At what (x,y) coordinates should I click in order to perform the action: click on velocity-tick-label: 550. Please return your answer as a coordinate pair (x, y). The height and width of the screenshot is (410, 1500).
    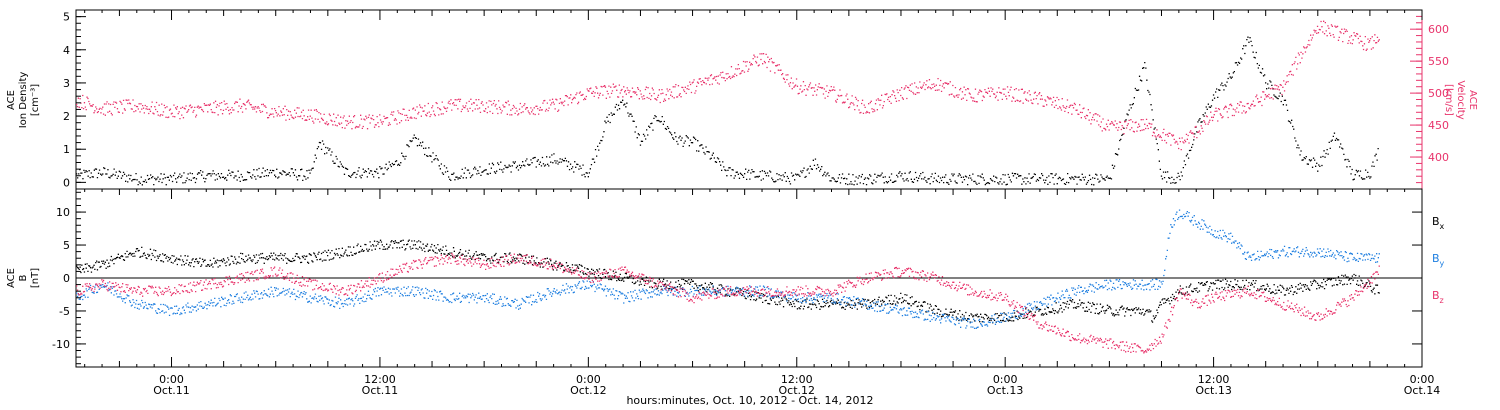
    Looking at the image, I should click on (1438, 61).